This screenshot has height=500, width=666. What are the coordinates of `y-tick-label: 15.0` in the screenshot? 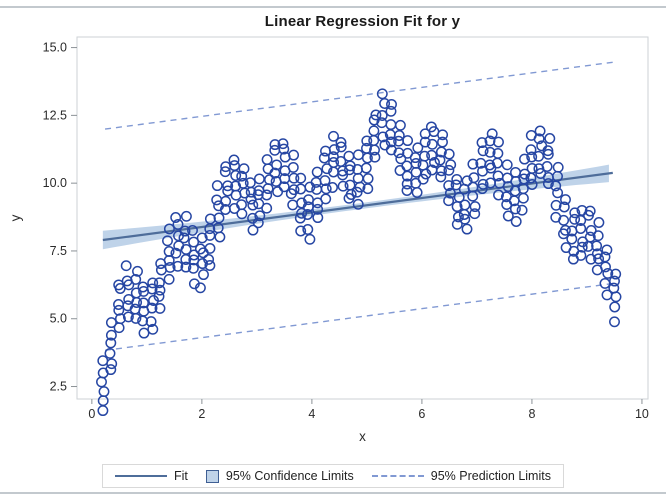 It's located at (55, 48).